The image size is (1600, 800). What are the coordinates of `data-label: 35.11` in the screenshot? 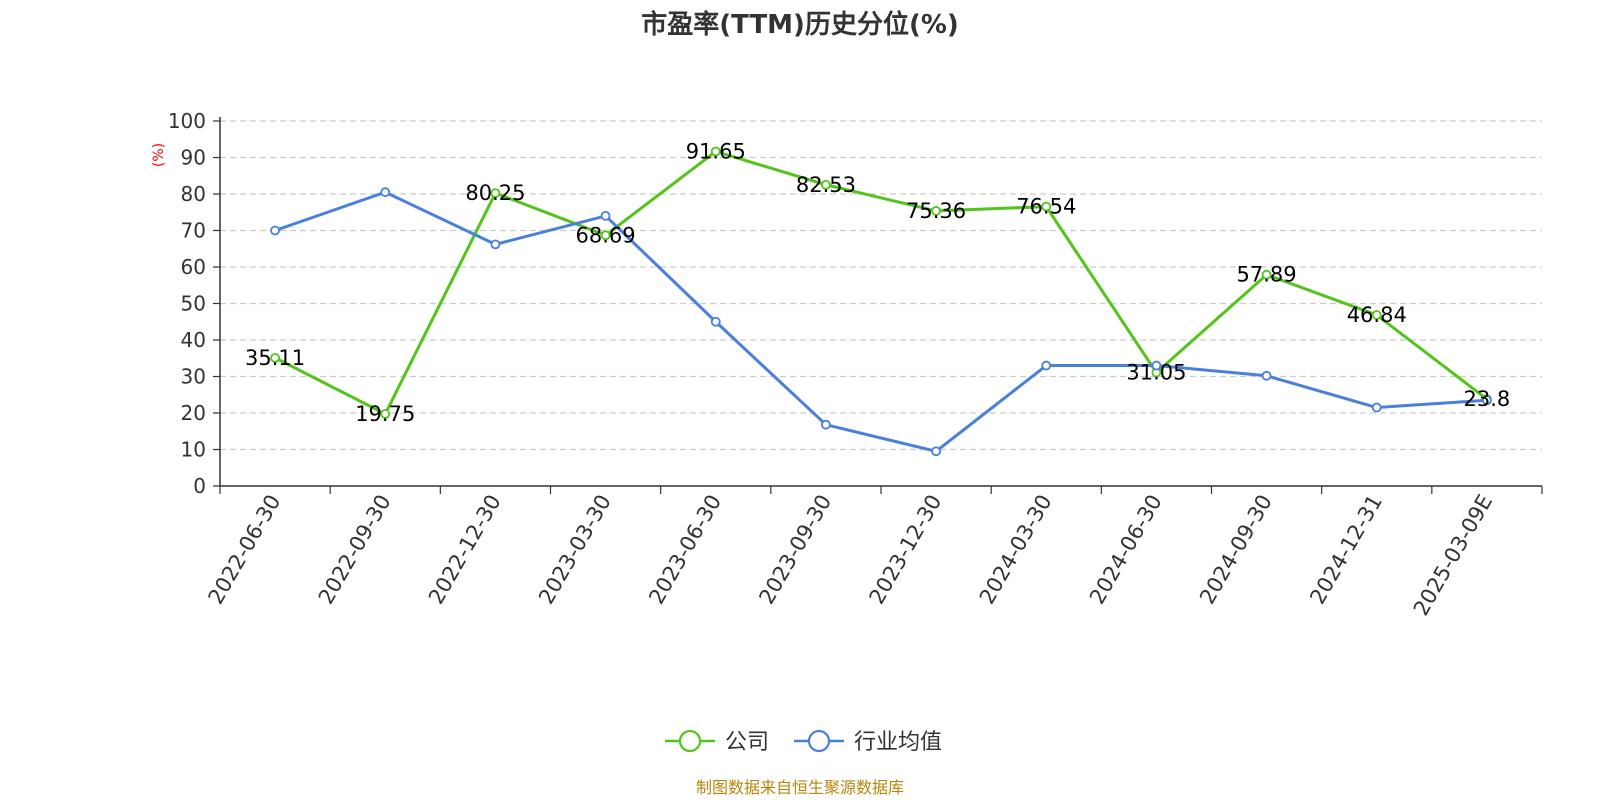 It's located at (275, 358).